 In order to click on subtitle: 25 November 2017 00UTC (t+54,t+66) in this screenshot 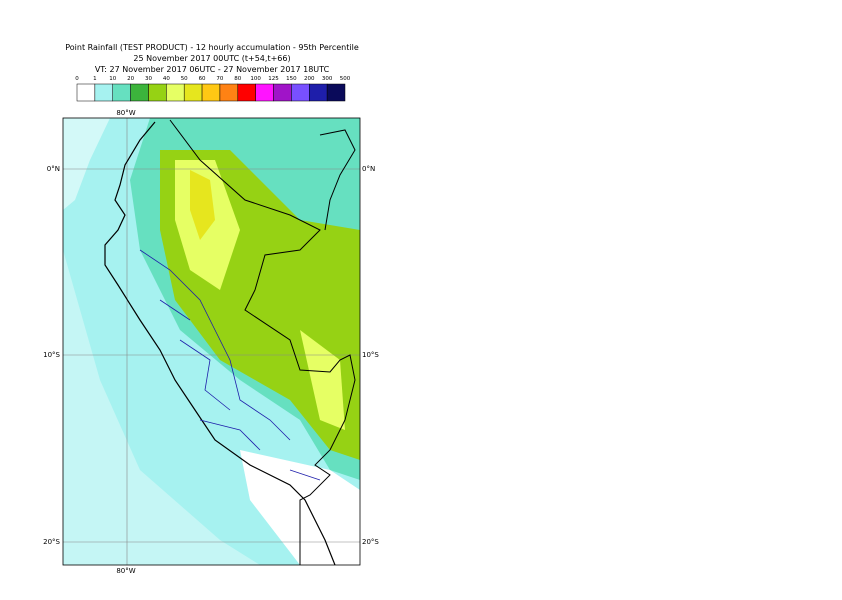, I will do `click(211, 58)`.